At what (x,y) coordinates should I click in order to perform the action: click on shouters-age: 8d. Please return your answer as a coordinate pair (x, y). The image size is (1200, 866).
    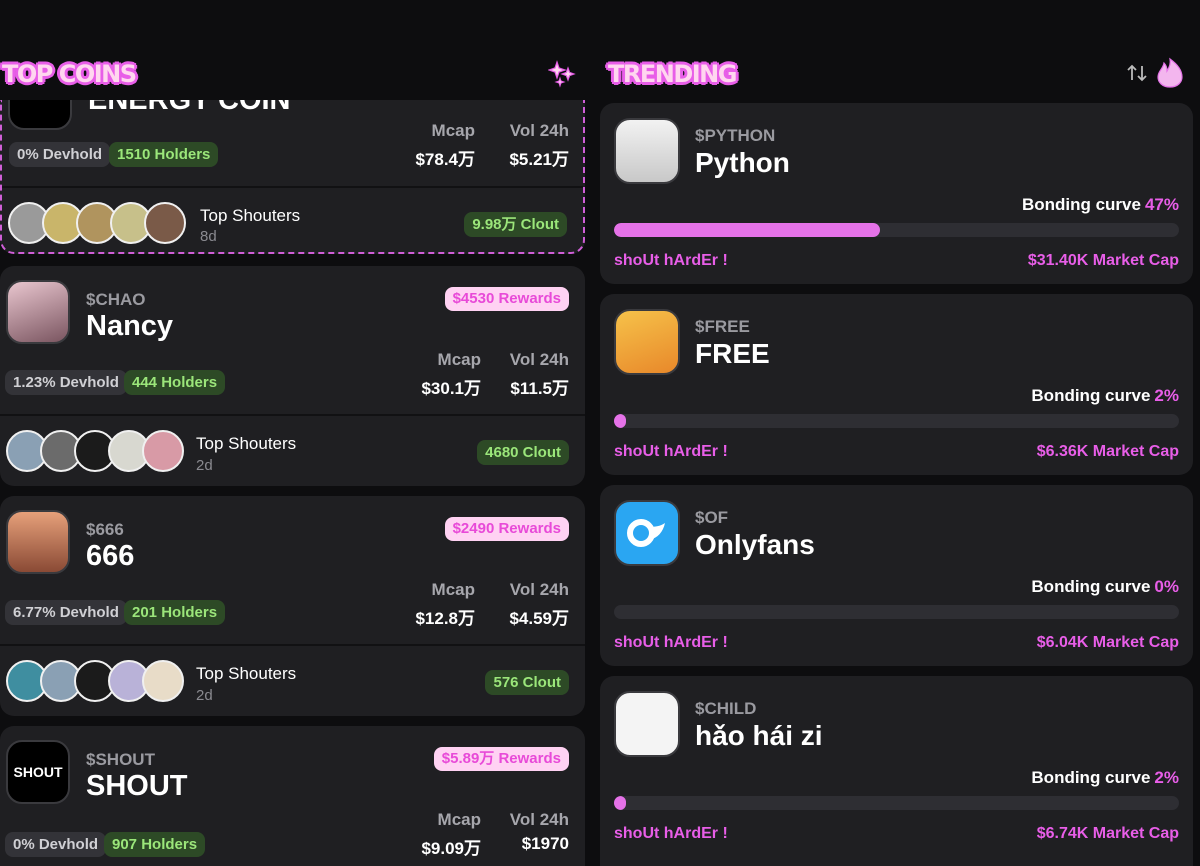
    Looking at the image, I should click on (208, 236).